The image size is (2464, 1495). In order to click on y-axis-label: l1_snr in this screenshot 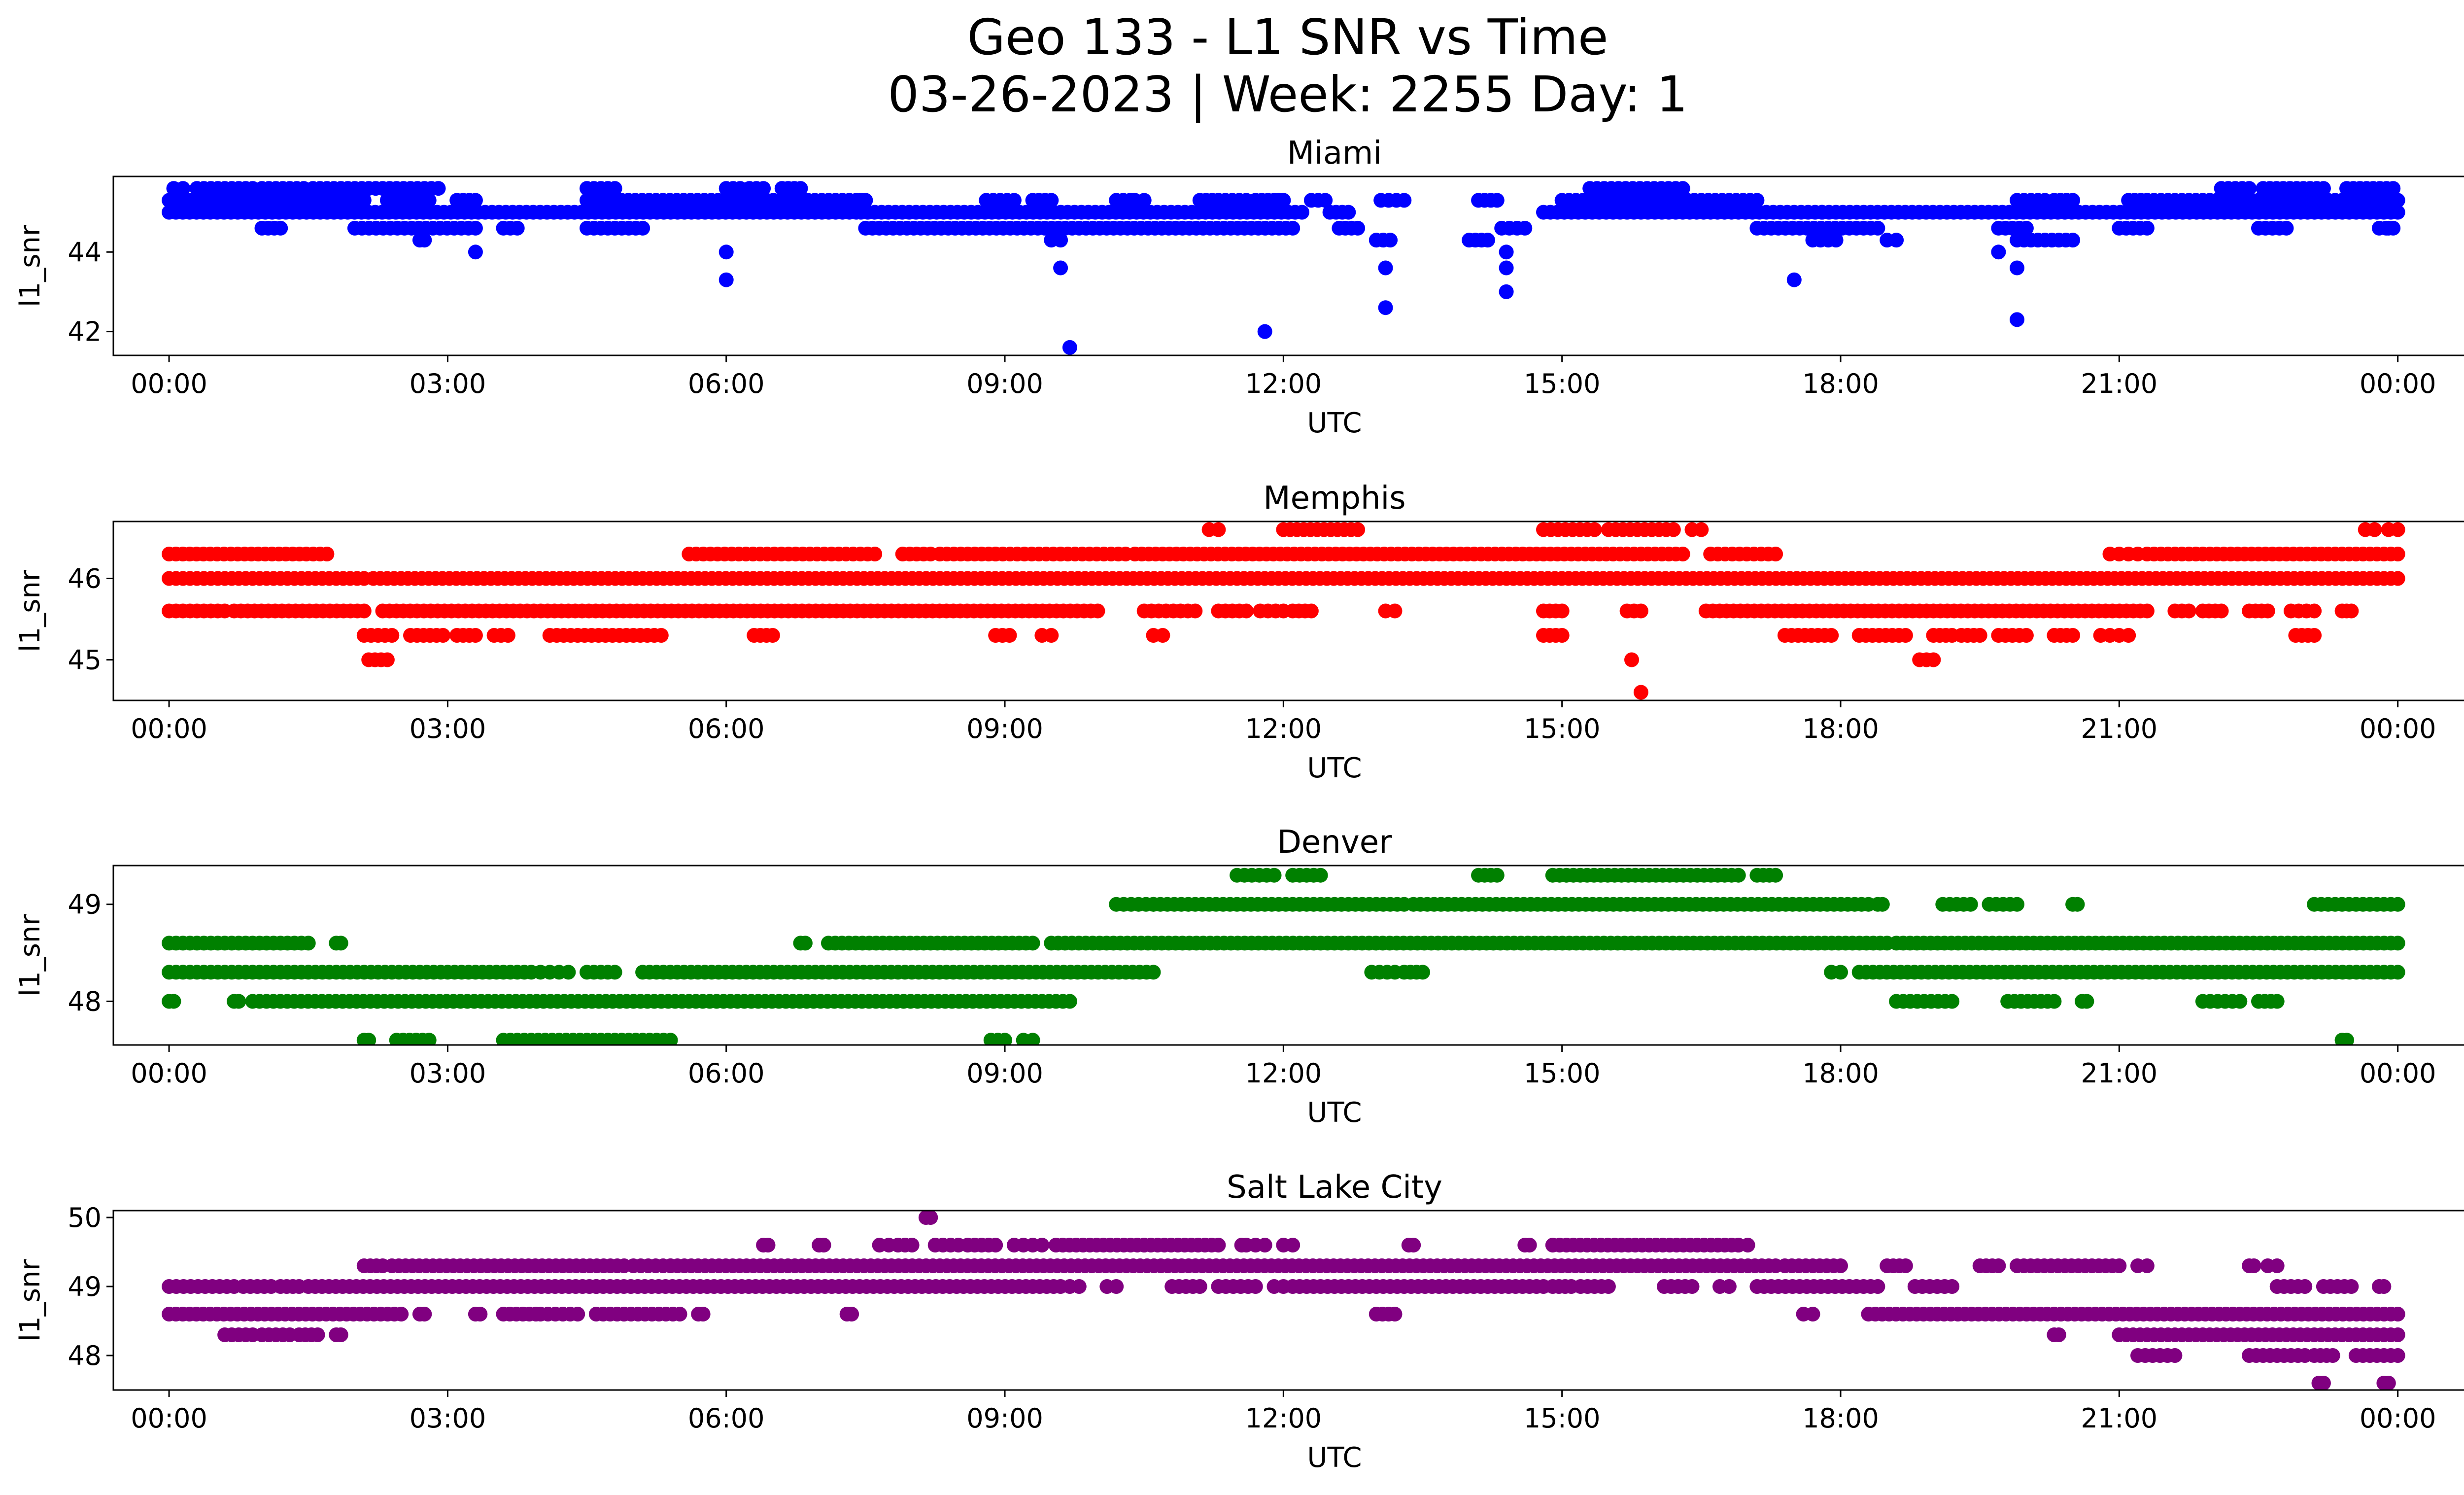, I will do `click(30, 265)`.